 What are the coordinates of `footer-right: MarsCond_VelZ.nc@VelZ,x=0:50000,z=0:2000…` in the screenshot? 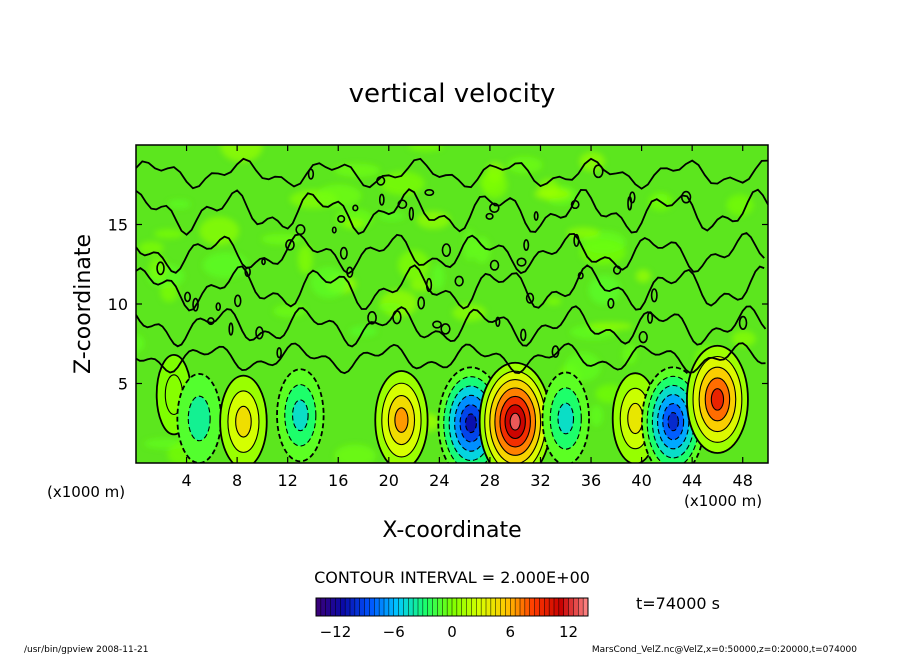 It's located at (724, 649).